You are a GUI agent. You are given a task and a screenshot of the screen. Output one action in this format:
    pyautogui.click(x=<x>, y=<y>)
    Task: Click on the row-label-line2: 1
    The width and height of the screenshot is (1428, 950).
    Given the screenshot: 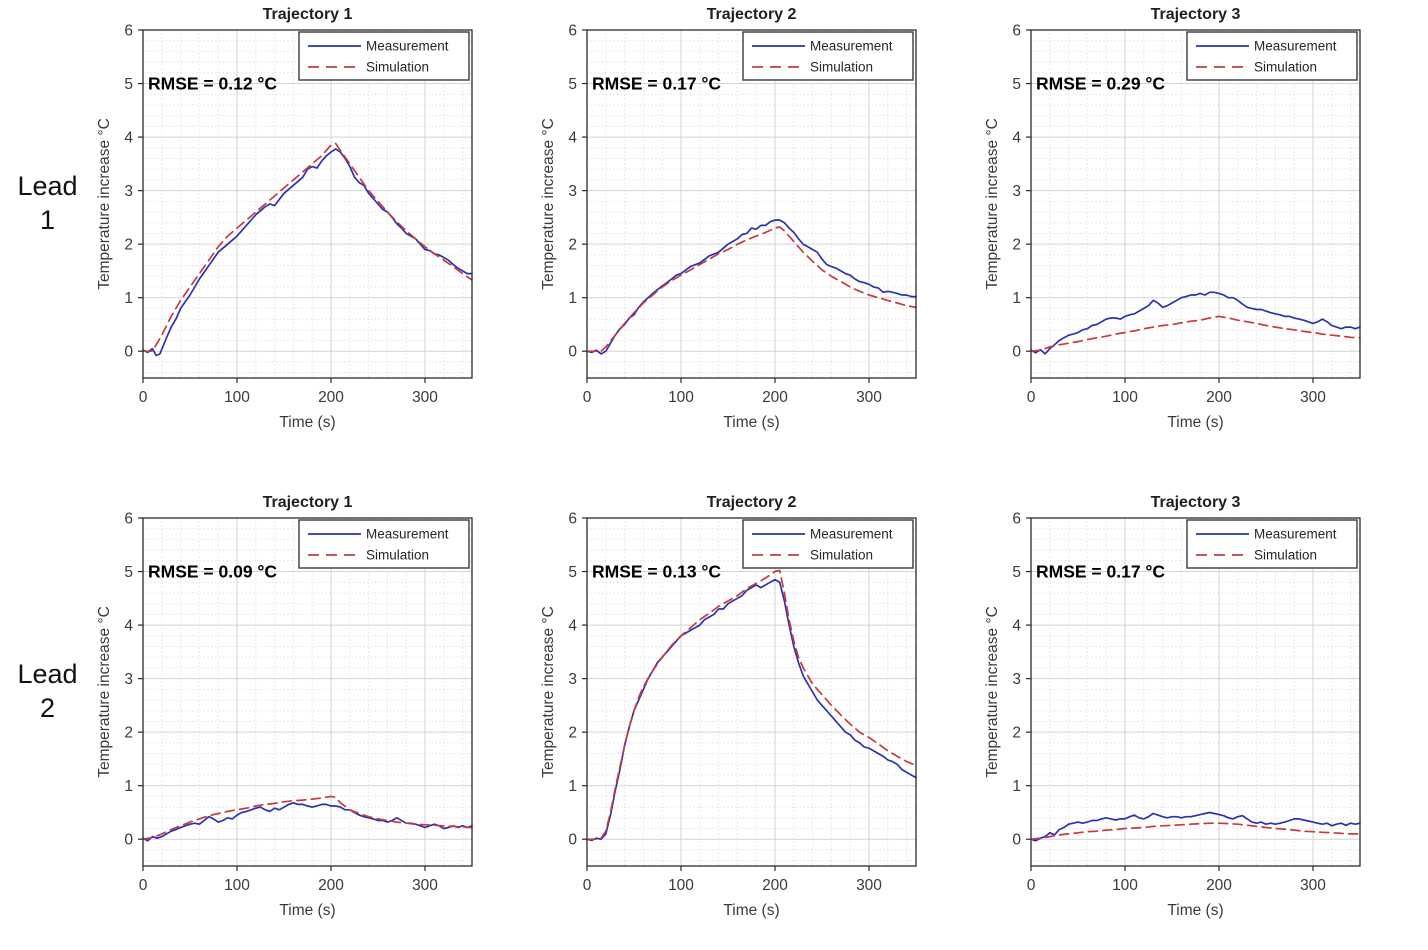 What is the action you would take?
    pyautogui.click(x=47, y=220)
    